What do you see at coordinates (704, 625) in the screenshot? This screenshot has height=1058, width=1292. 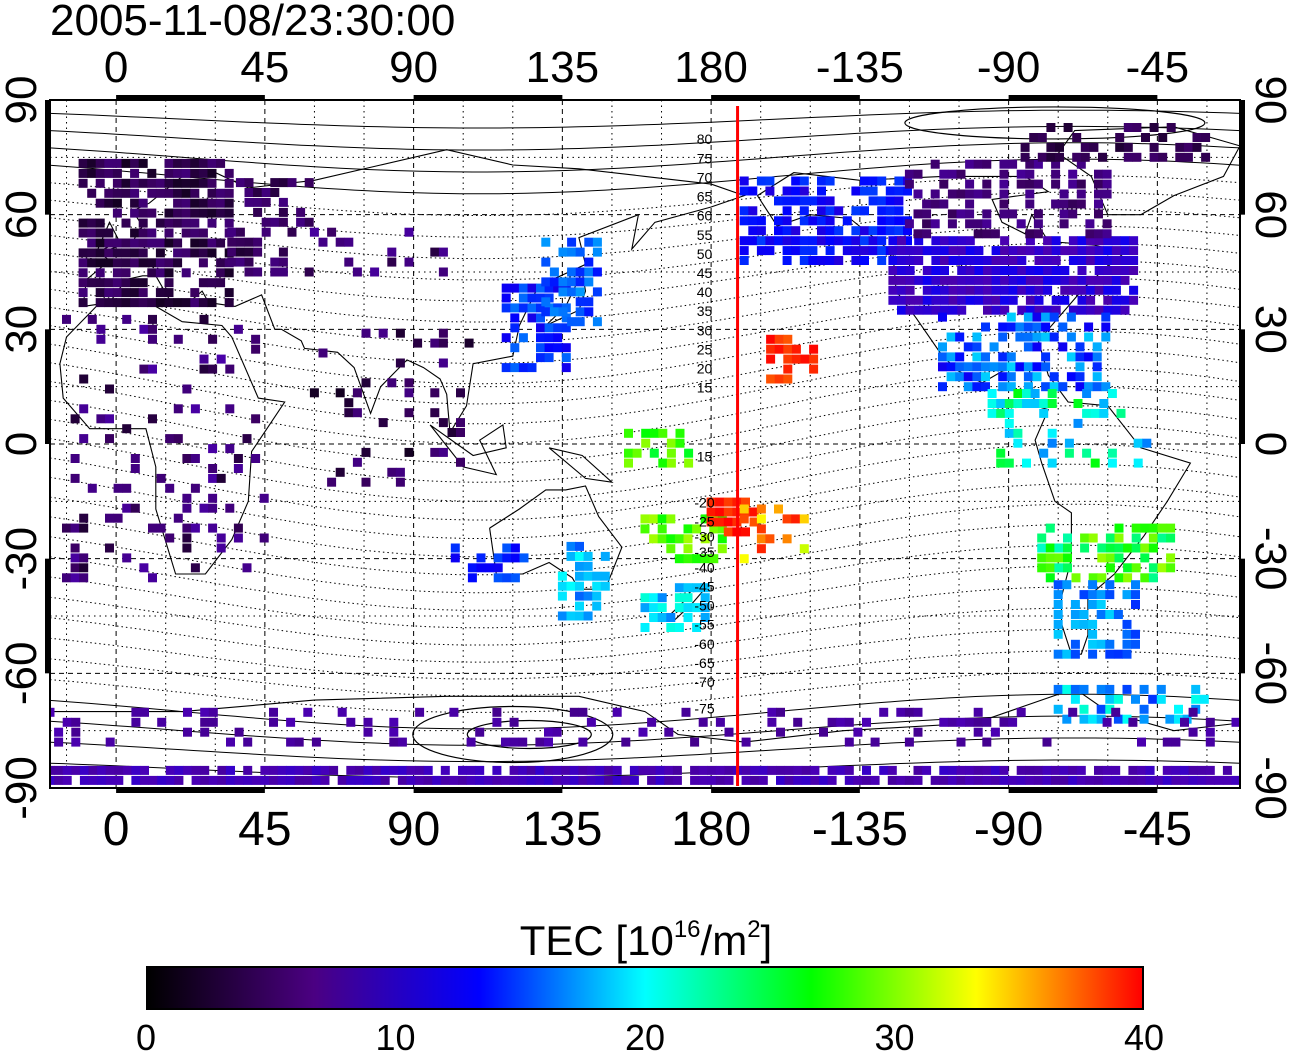 I see `contour-label: -55` at bounding box center [704, 625].